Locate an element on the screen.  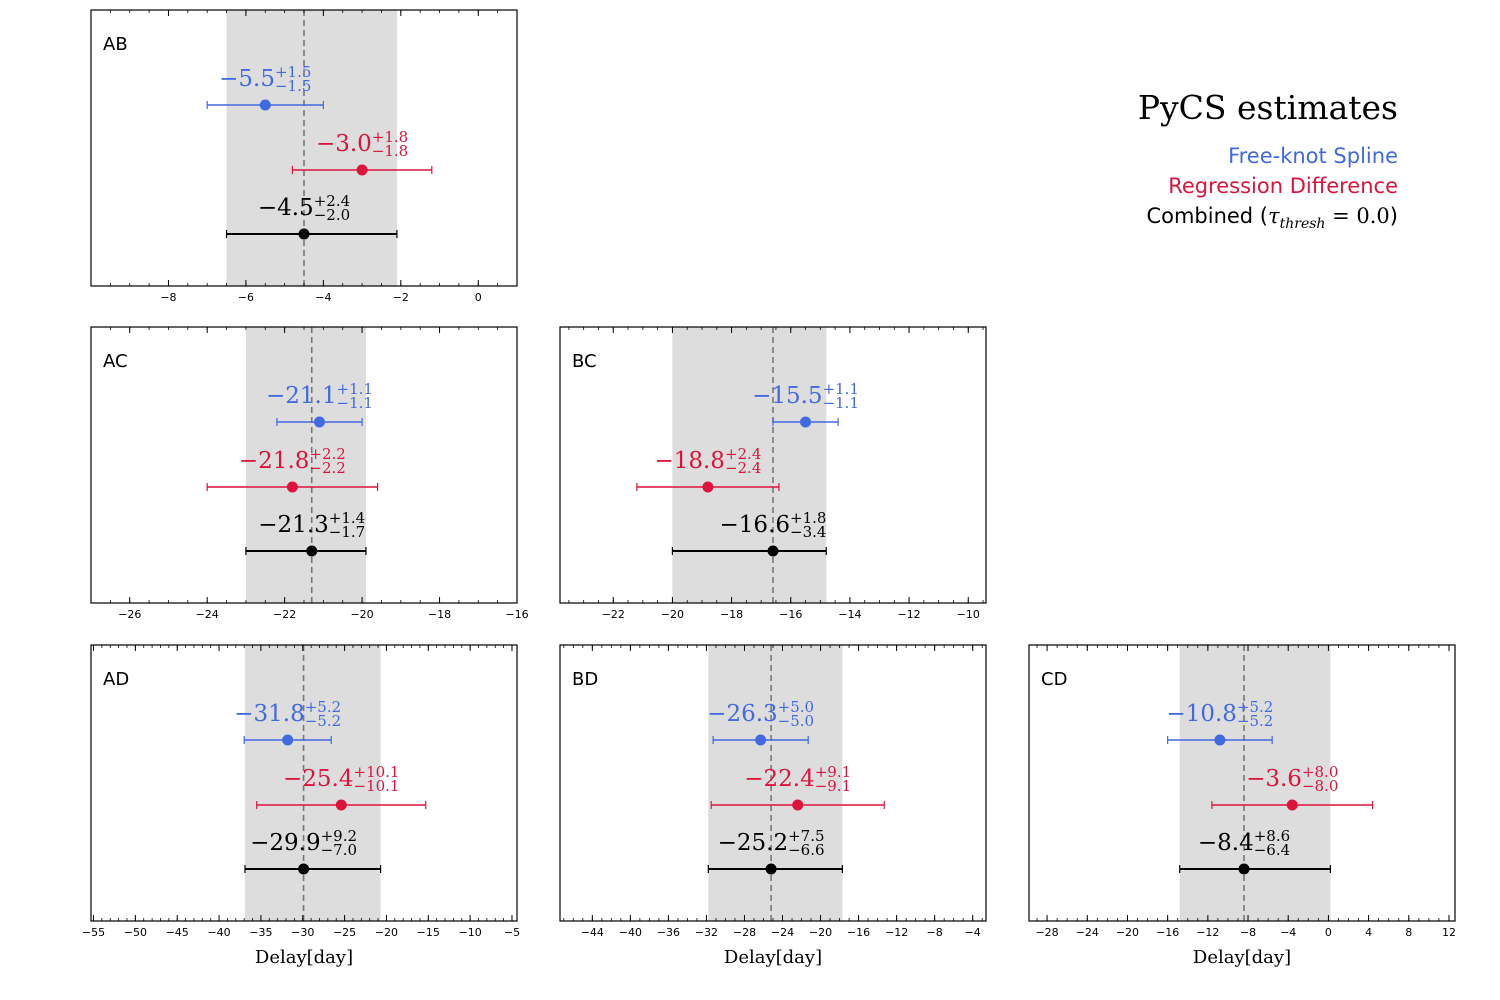
estimate-spline: −5.5 +1.5−1.5 is located at coordinates (265, 87).